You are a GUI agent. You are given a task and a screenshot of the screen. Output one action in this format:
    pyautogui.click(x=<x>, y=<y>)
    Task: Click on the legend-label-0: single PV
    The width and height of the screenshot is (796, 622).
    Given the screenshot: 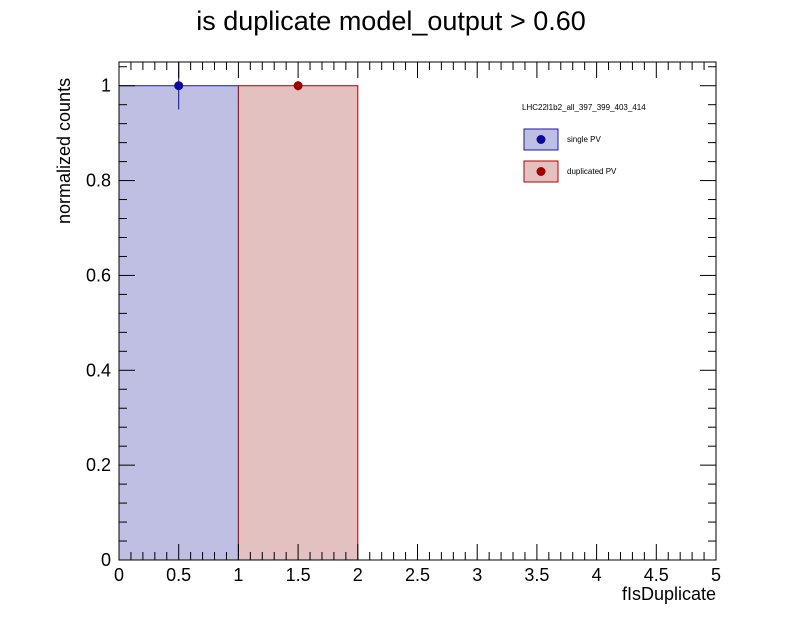 What is the action you would take?
    pyautogui.click(x=584, y=139)
    